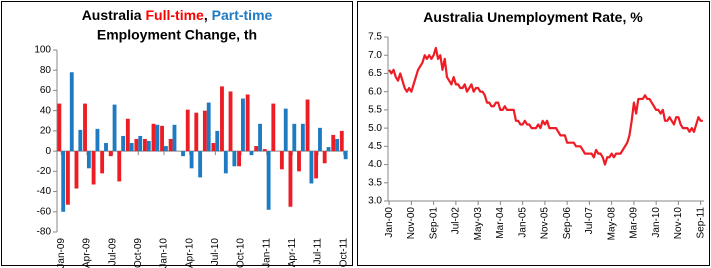  Describe the element at coordinates (375, 182) in the screenshot. I see `y-tick-label: 3.5` at that location.